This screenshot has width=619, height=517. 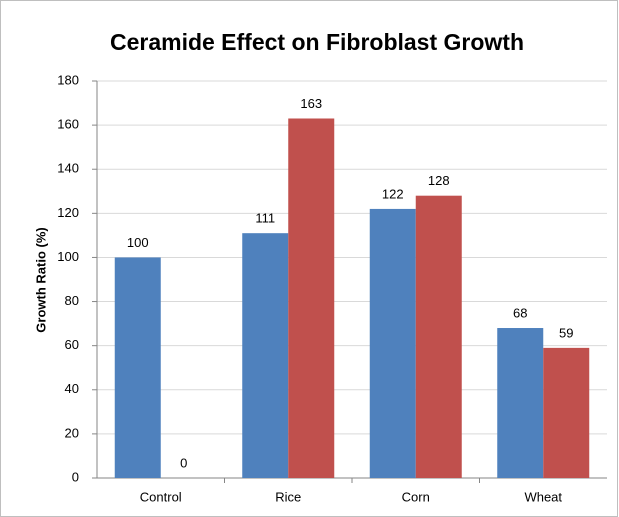 What do you see at coordinates (543, 496) in the screenshot?
I see `x-tick-label: Wheat` at bounding box center [543, 496].